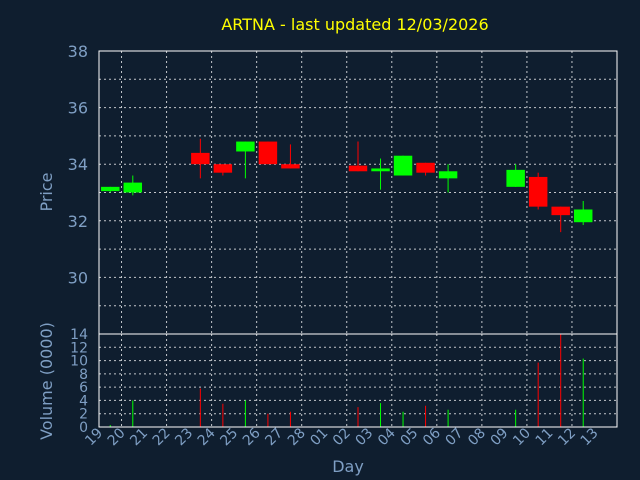  Describe the element at coordinates (567, 437) in the screenshot. I see `x-tick-label: 12` at that location.